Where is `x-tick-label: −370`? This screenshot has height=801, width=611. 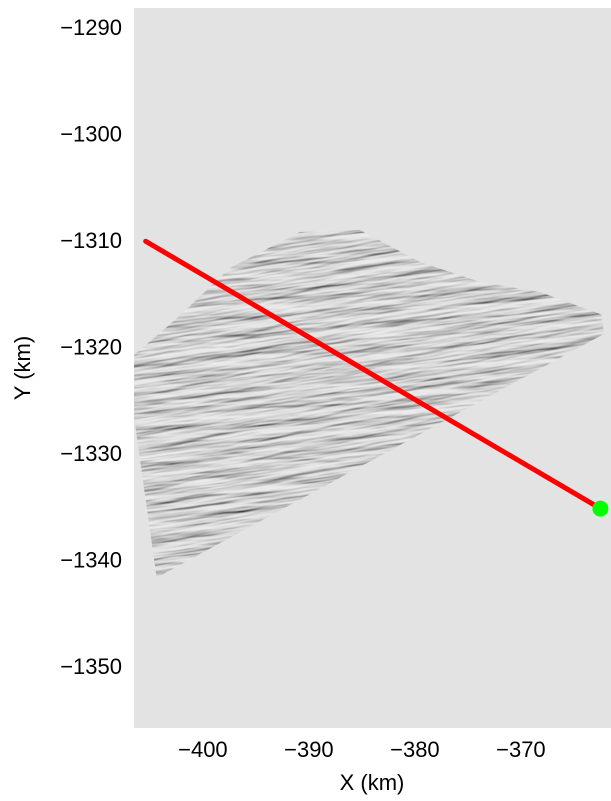
x-tick-label: −370 is located at coordinates (521, 749).